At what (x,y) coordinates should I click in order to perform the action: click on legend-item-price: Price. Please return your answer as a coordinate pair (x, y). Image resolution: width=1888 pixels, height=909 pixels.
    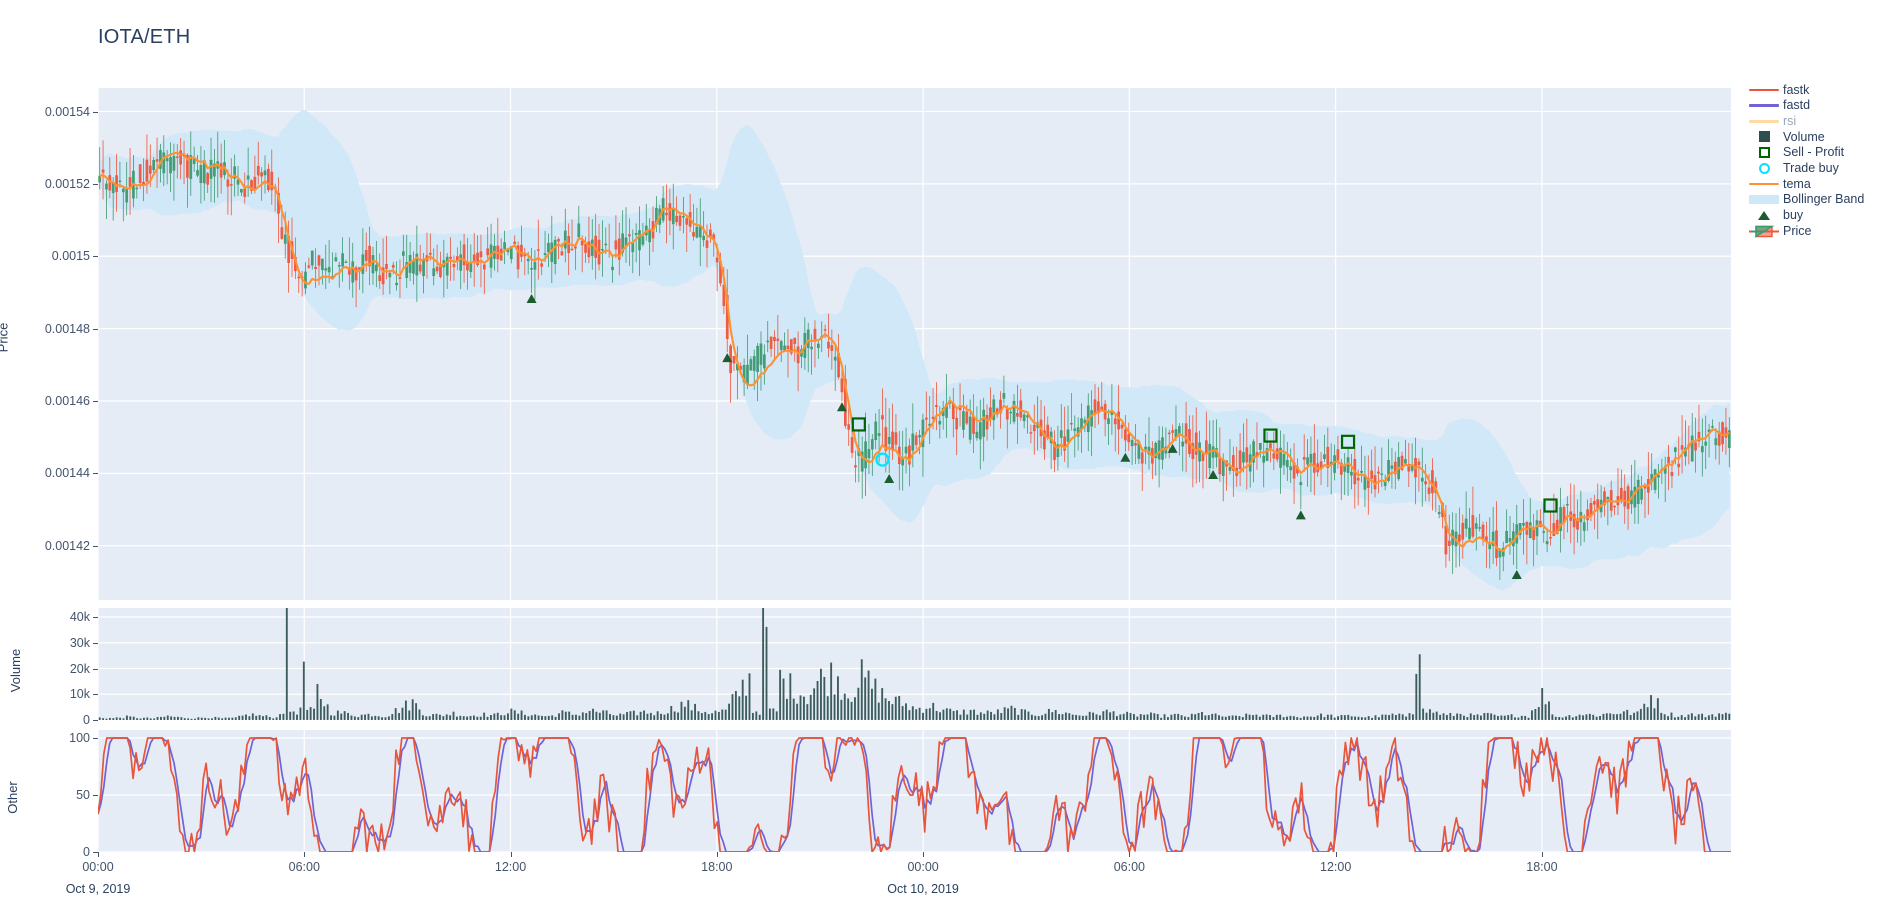
    Looking at the image, I should click on (1816, 231).